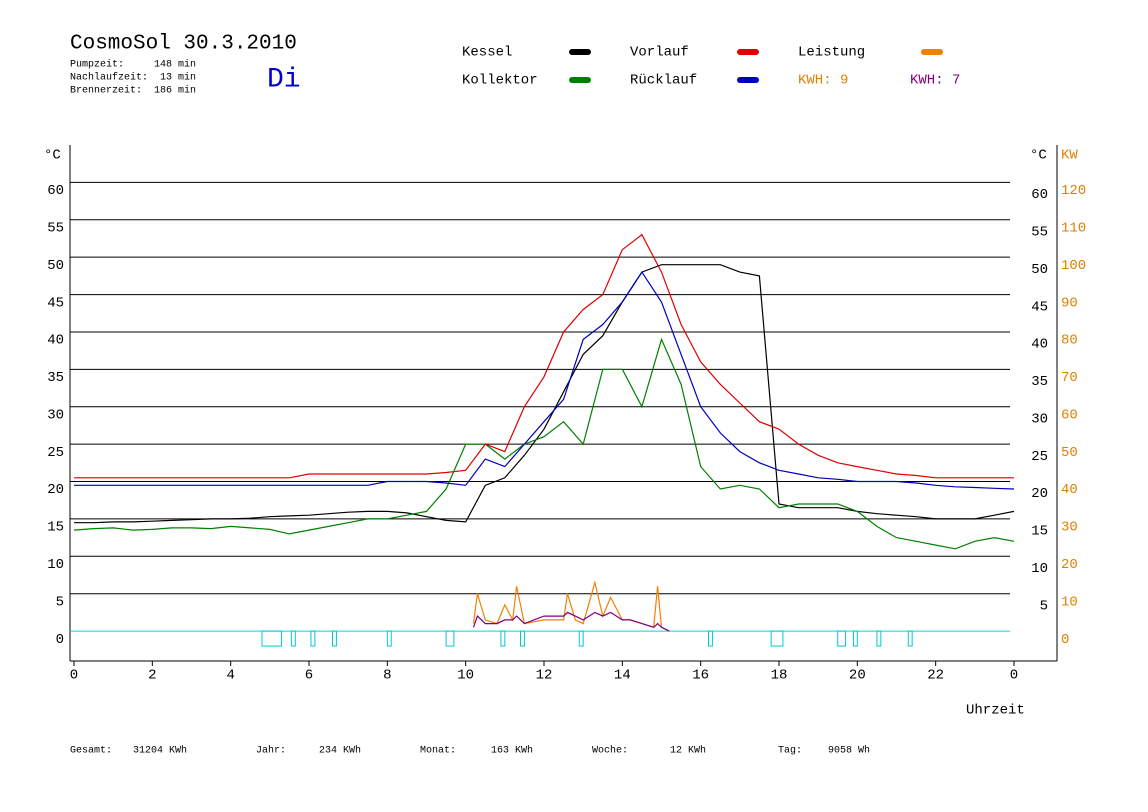 This screenshot has height=812, width=1148. I want to click on legend-label: Kollektor, so click(500, 81).